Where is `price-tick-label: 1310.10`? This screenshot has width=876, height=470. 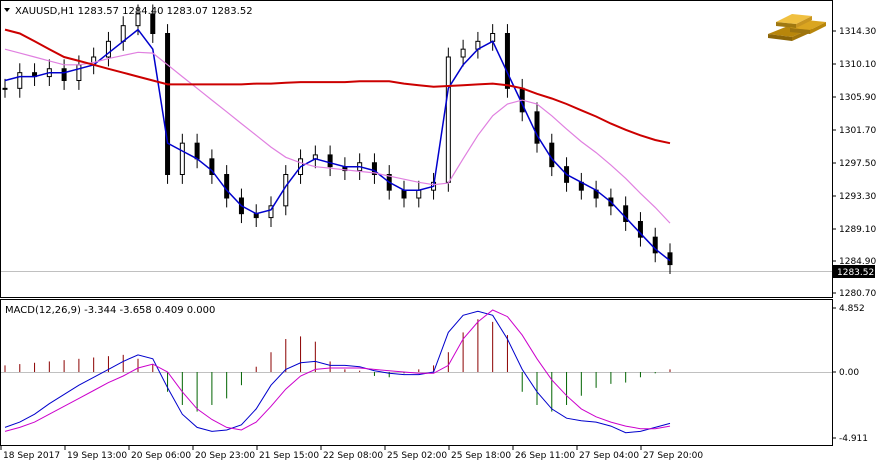
price-tick-label: 1310.10 is located at coordinates (857, 65).